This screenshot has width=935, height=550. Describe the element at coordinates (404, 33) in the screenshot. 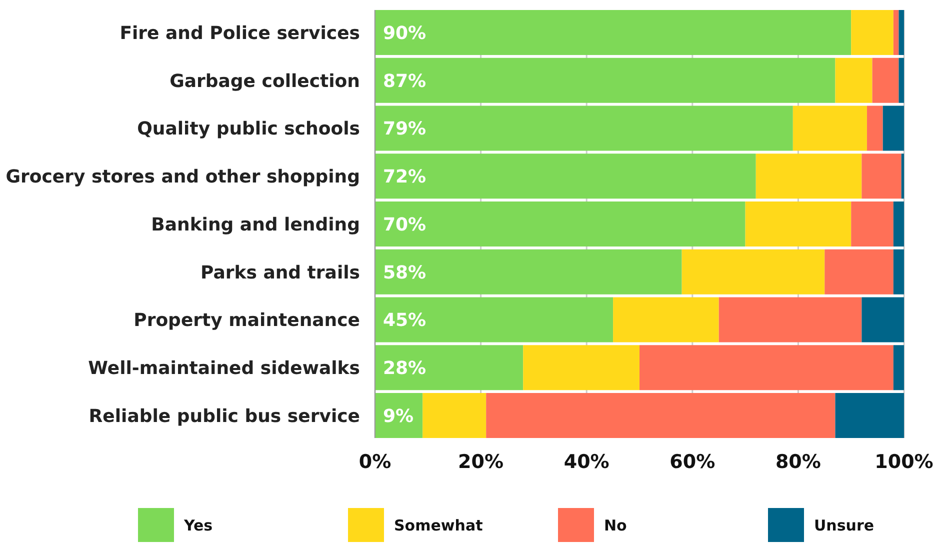

I see `data-label: 90%` at that location.